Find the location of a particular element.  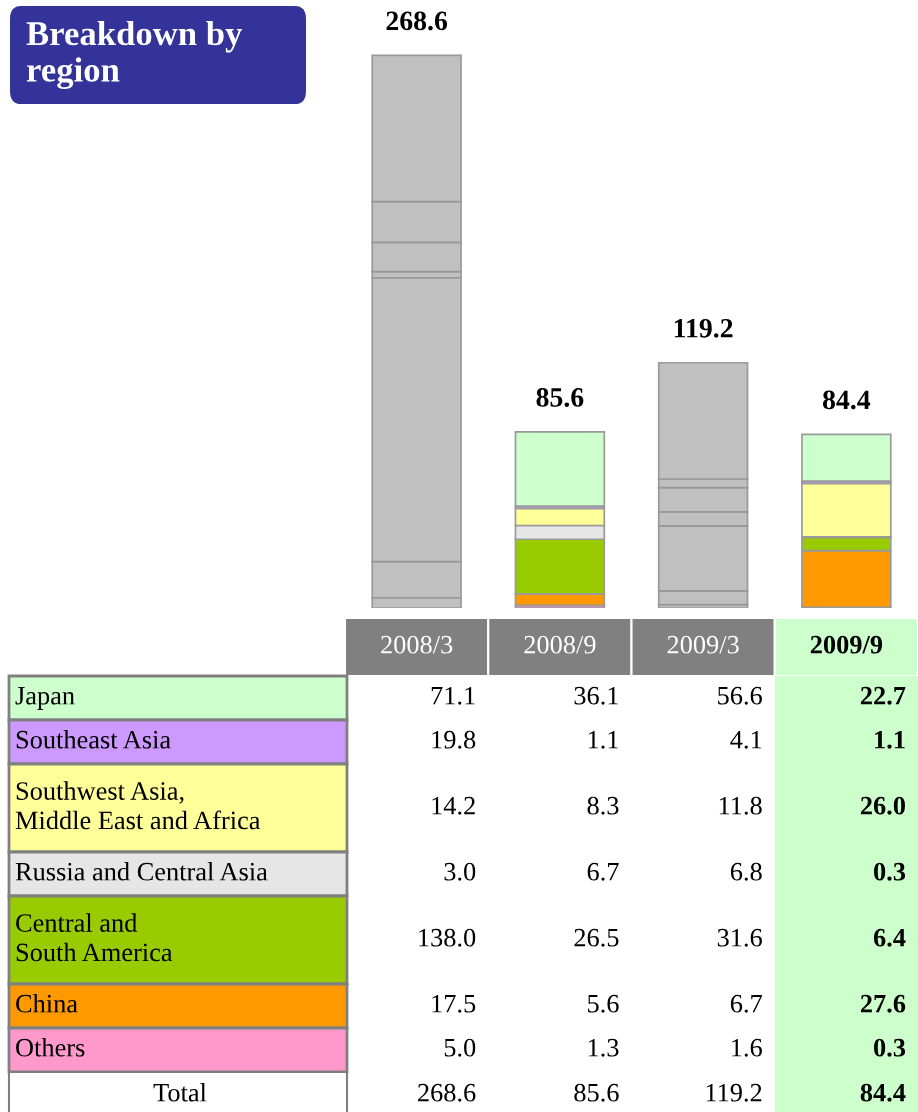

data-label: 11.8 is located at coordinates (740, 805).